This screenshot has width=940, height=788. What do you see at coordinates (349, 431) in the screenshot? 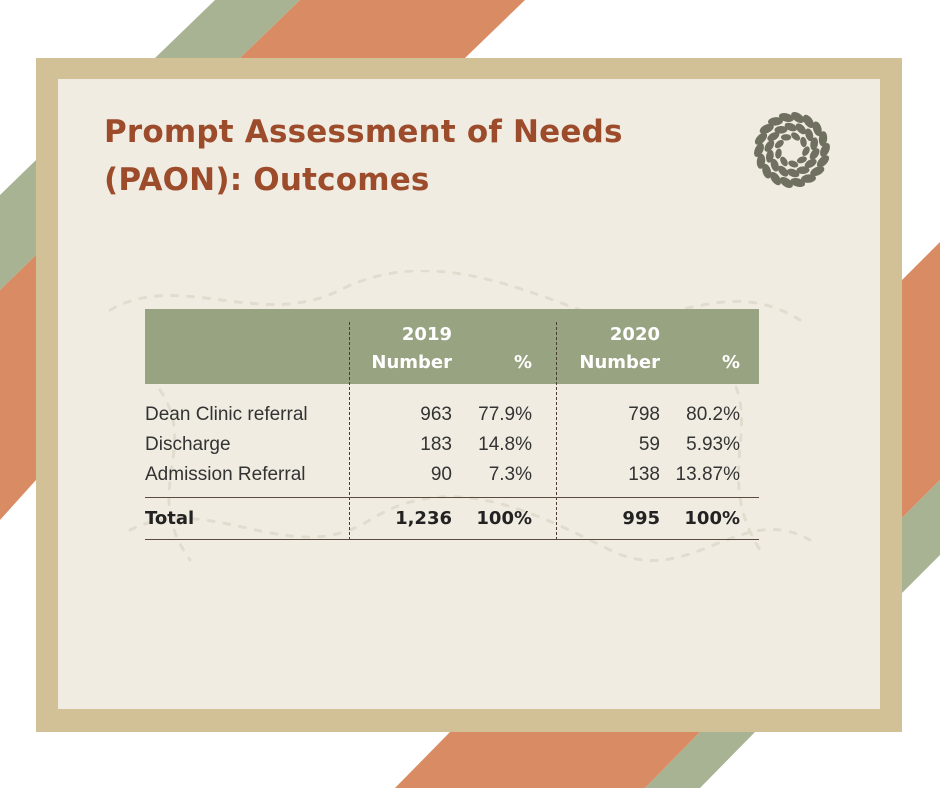
I see `column-divider-2019` at bounding box center [349, 431].